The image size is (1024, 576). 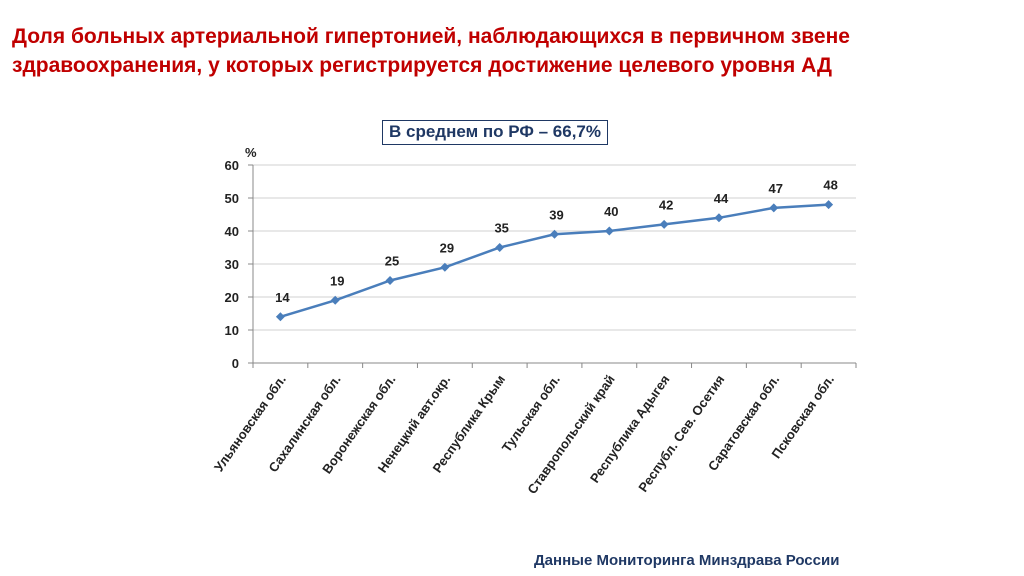 I want to click on data-label: 14, so click(x=282, y=297).